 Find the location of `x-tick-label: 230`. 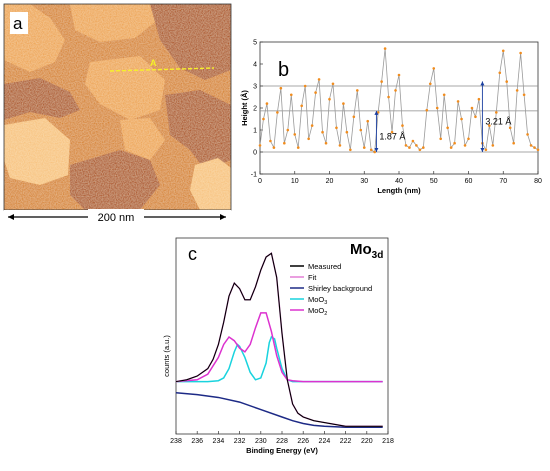

x-tick-label: 230 is located at coordinates (261, 441).